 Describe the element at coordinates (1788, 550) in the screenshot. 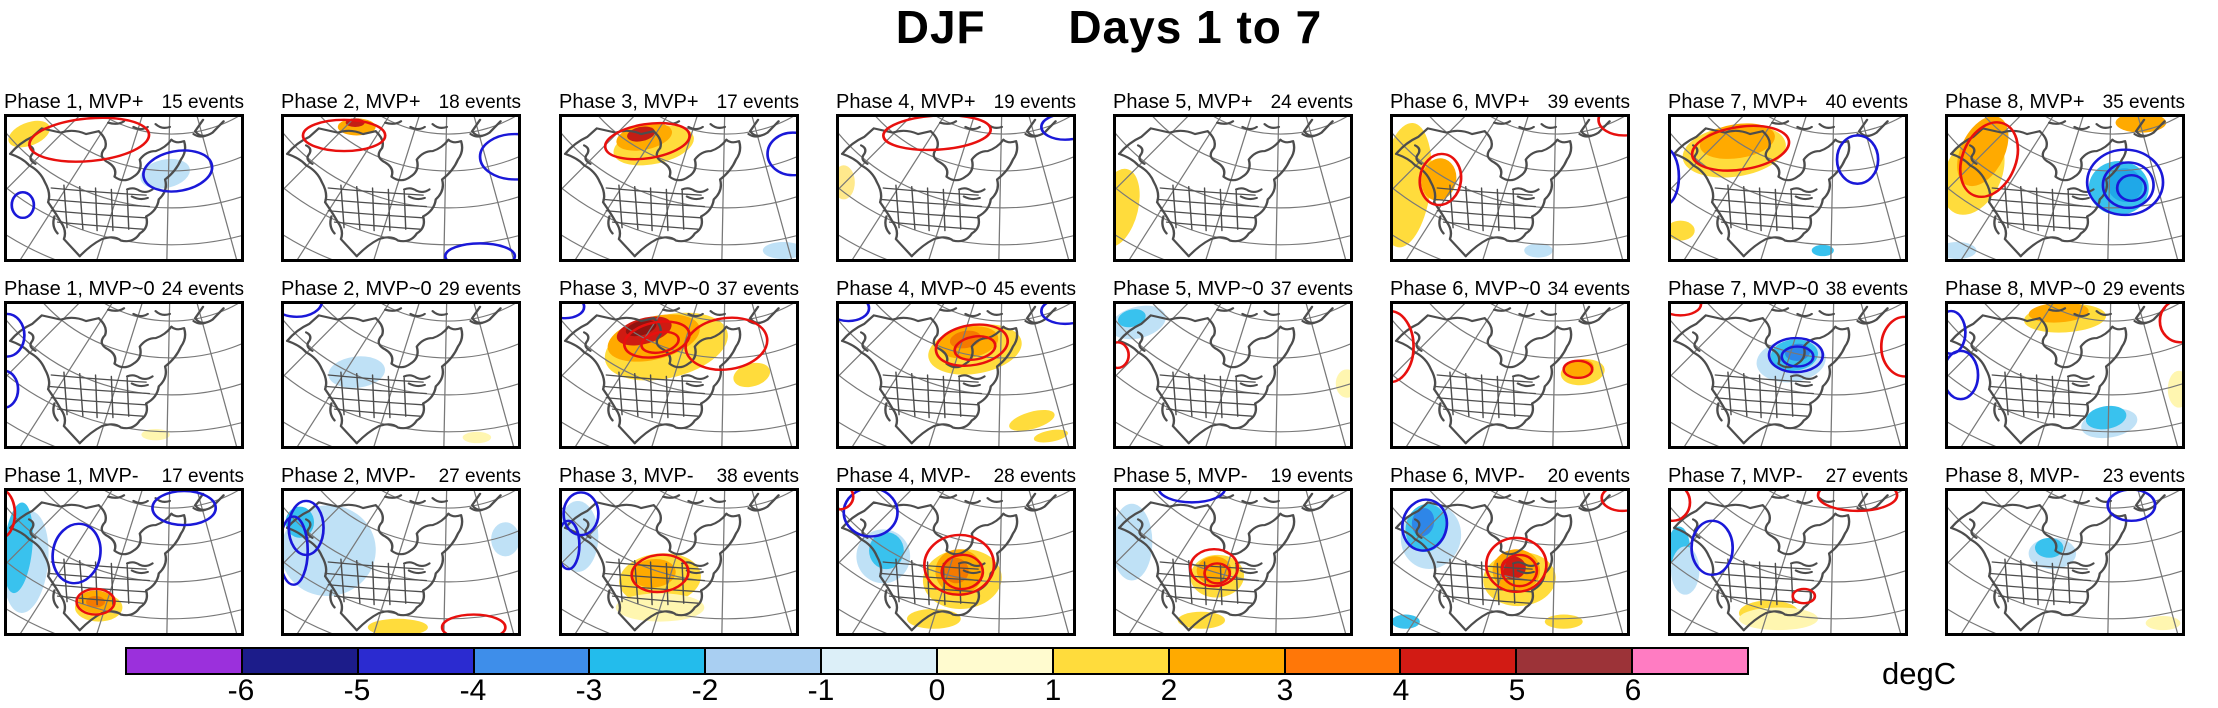

I see `map-panel-phase7-MVP-: Phase 7, MVP- 27 events` at that location.